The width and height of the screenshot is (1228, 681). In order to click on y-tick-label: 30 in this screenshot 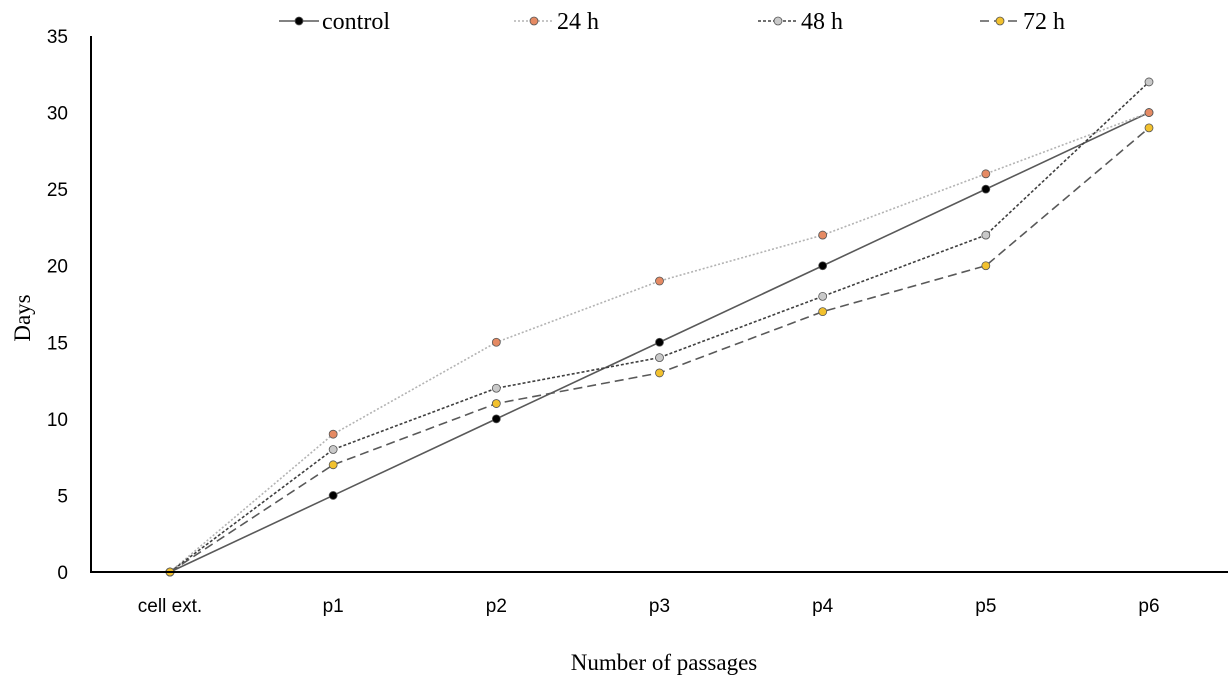, I will do `click(57, 114)`.